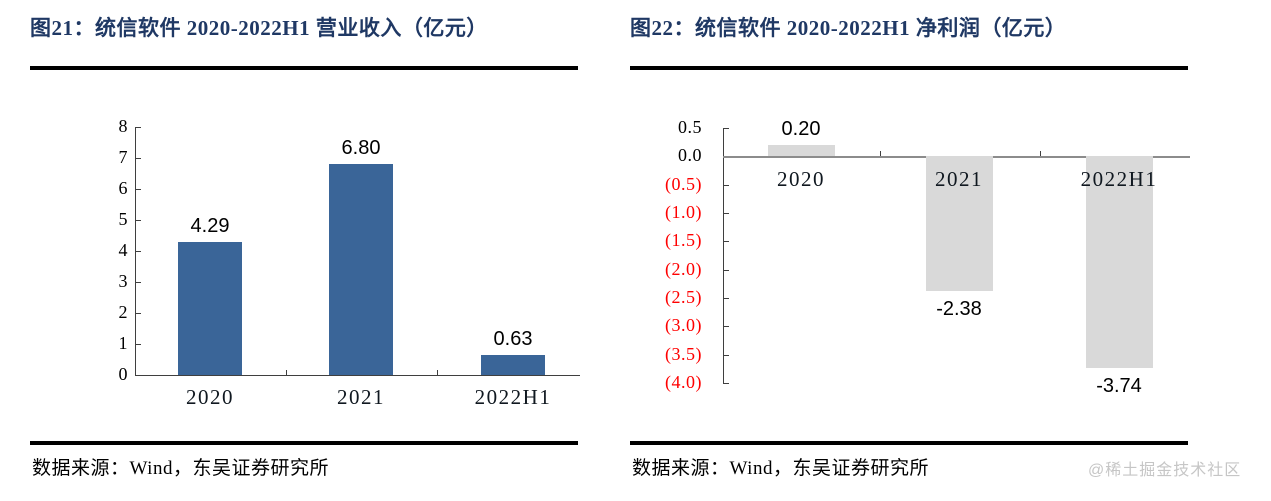  I want to click on y-tick-label: 0, so click(123, 374).